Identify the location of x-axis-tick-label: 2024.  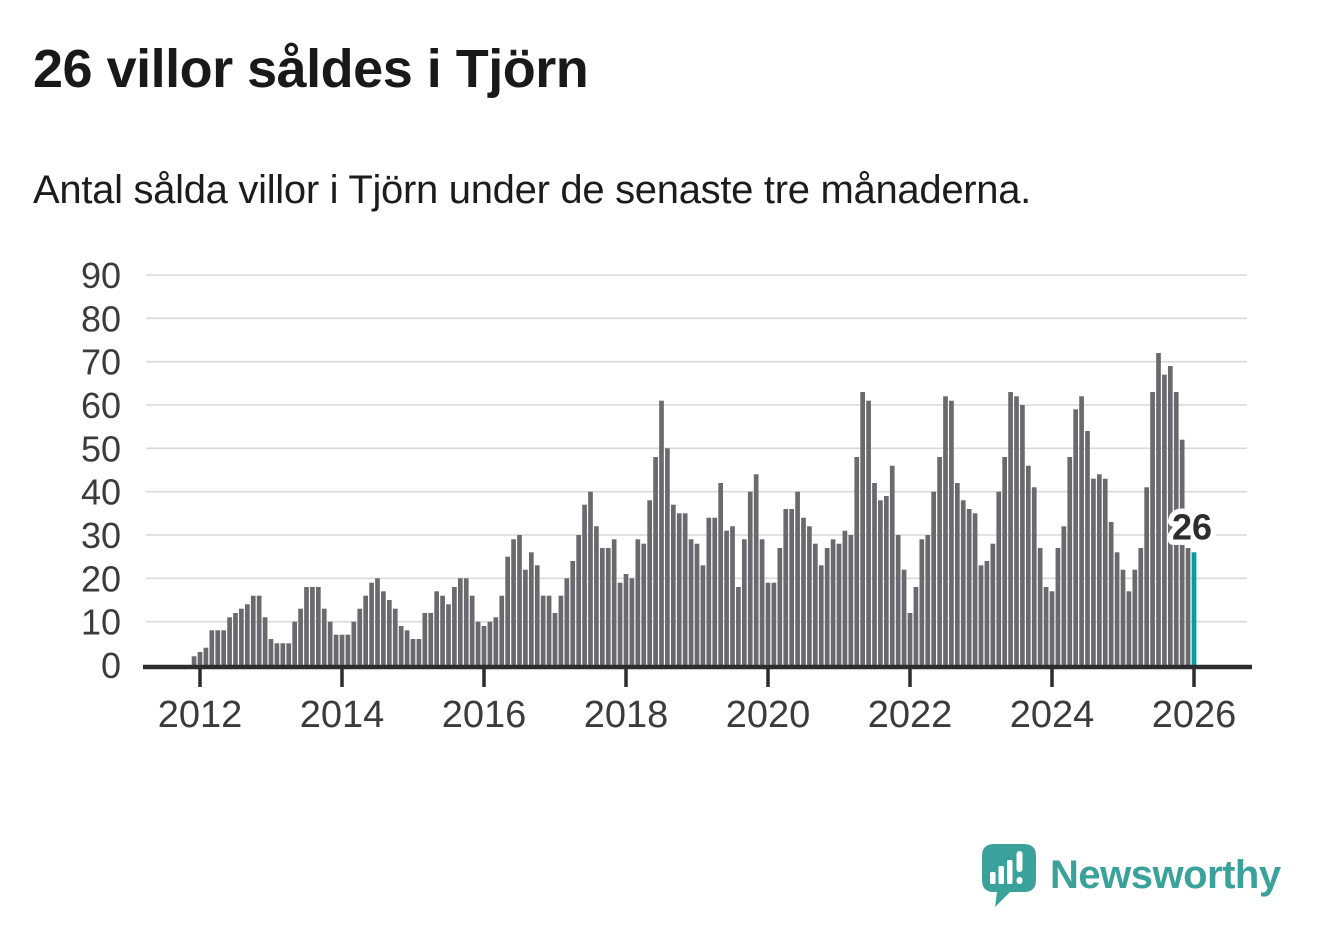
(1052, 715).